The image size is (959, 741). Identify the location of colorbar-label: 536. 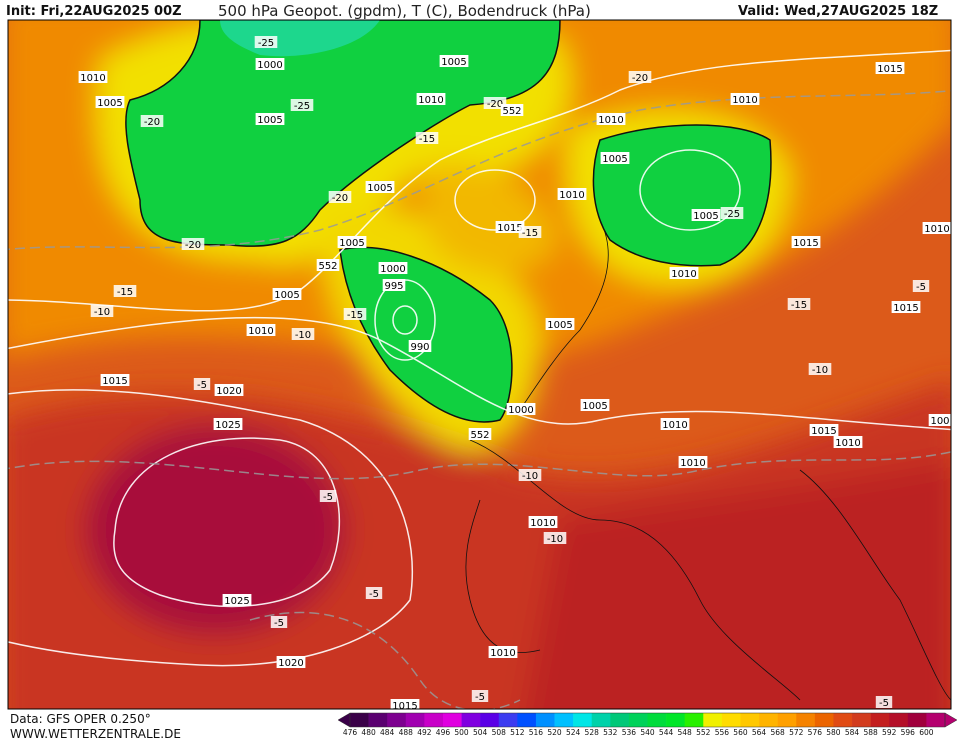
(629, 732).